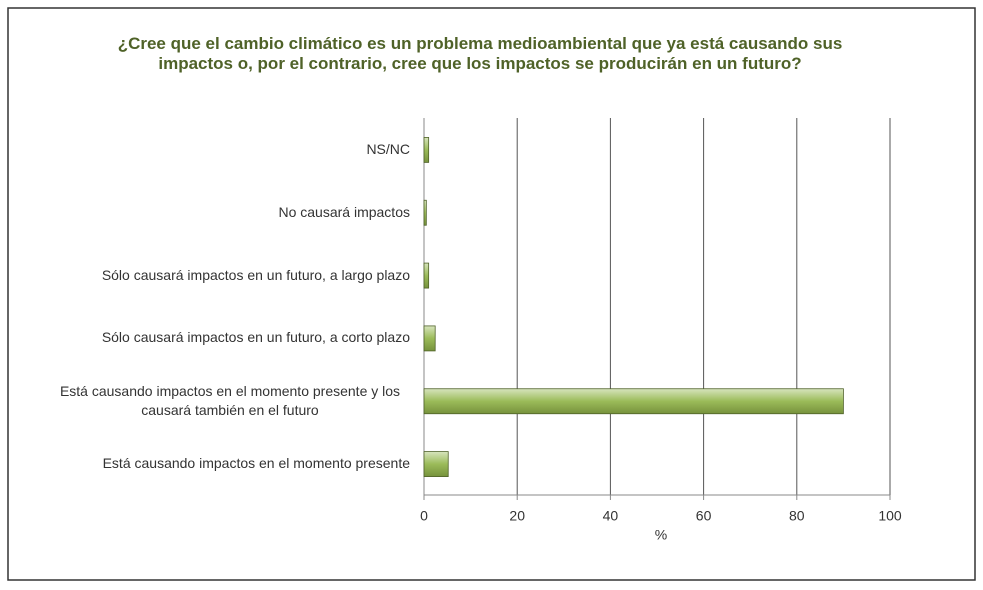 The height and width of the screenshot is (590, 983). I want to click on y-tick-label: No causará impactos, so click(230, 212).